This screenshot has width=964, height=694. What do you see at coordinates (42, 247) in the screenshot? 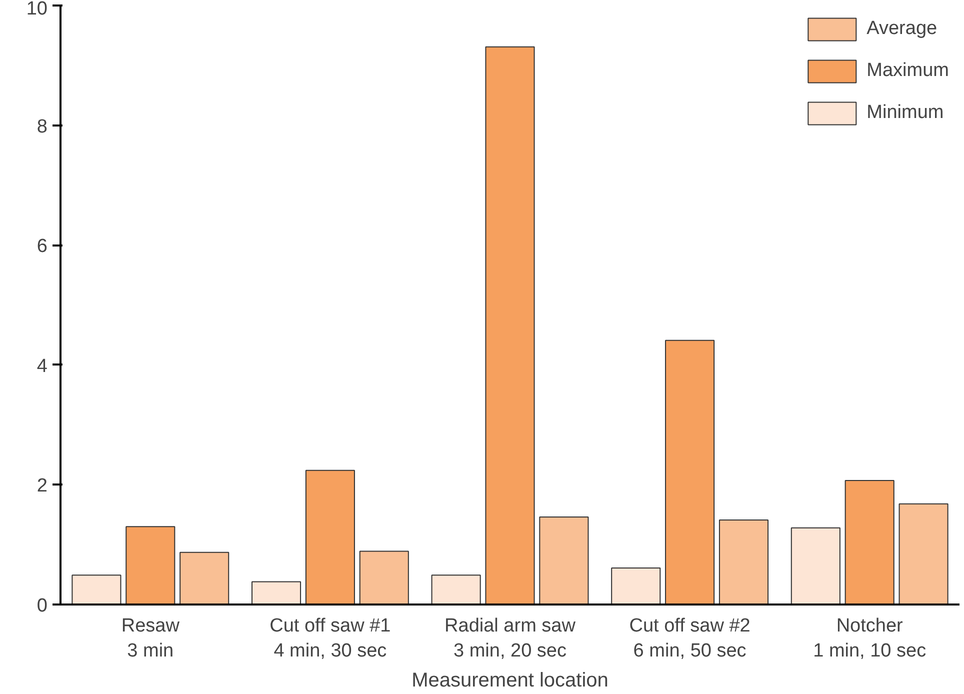
I see `y-tick-label: 6` at bounding box center [42, 247].